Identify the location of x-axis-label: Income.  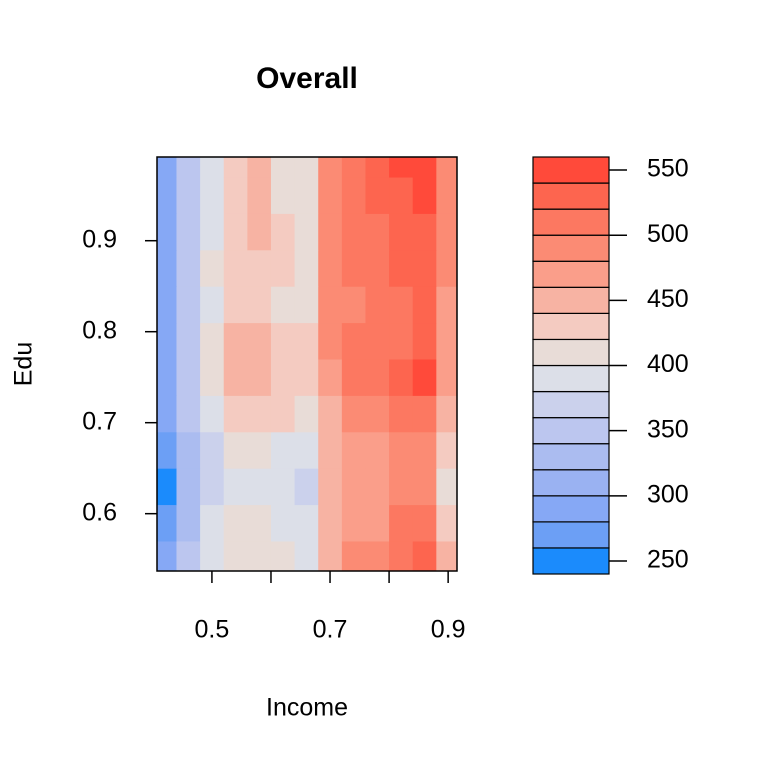
(307, 708).